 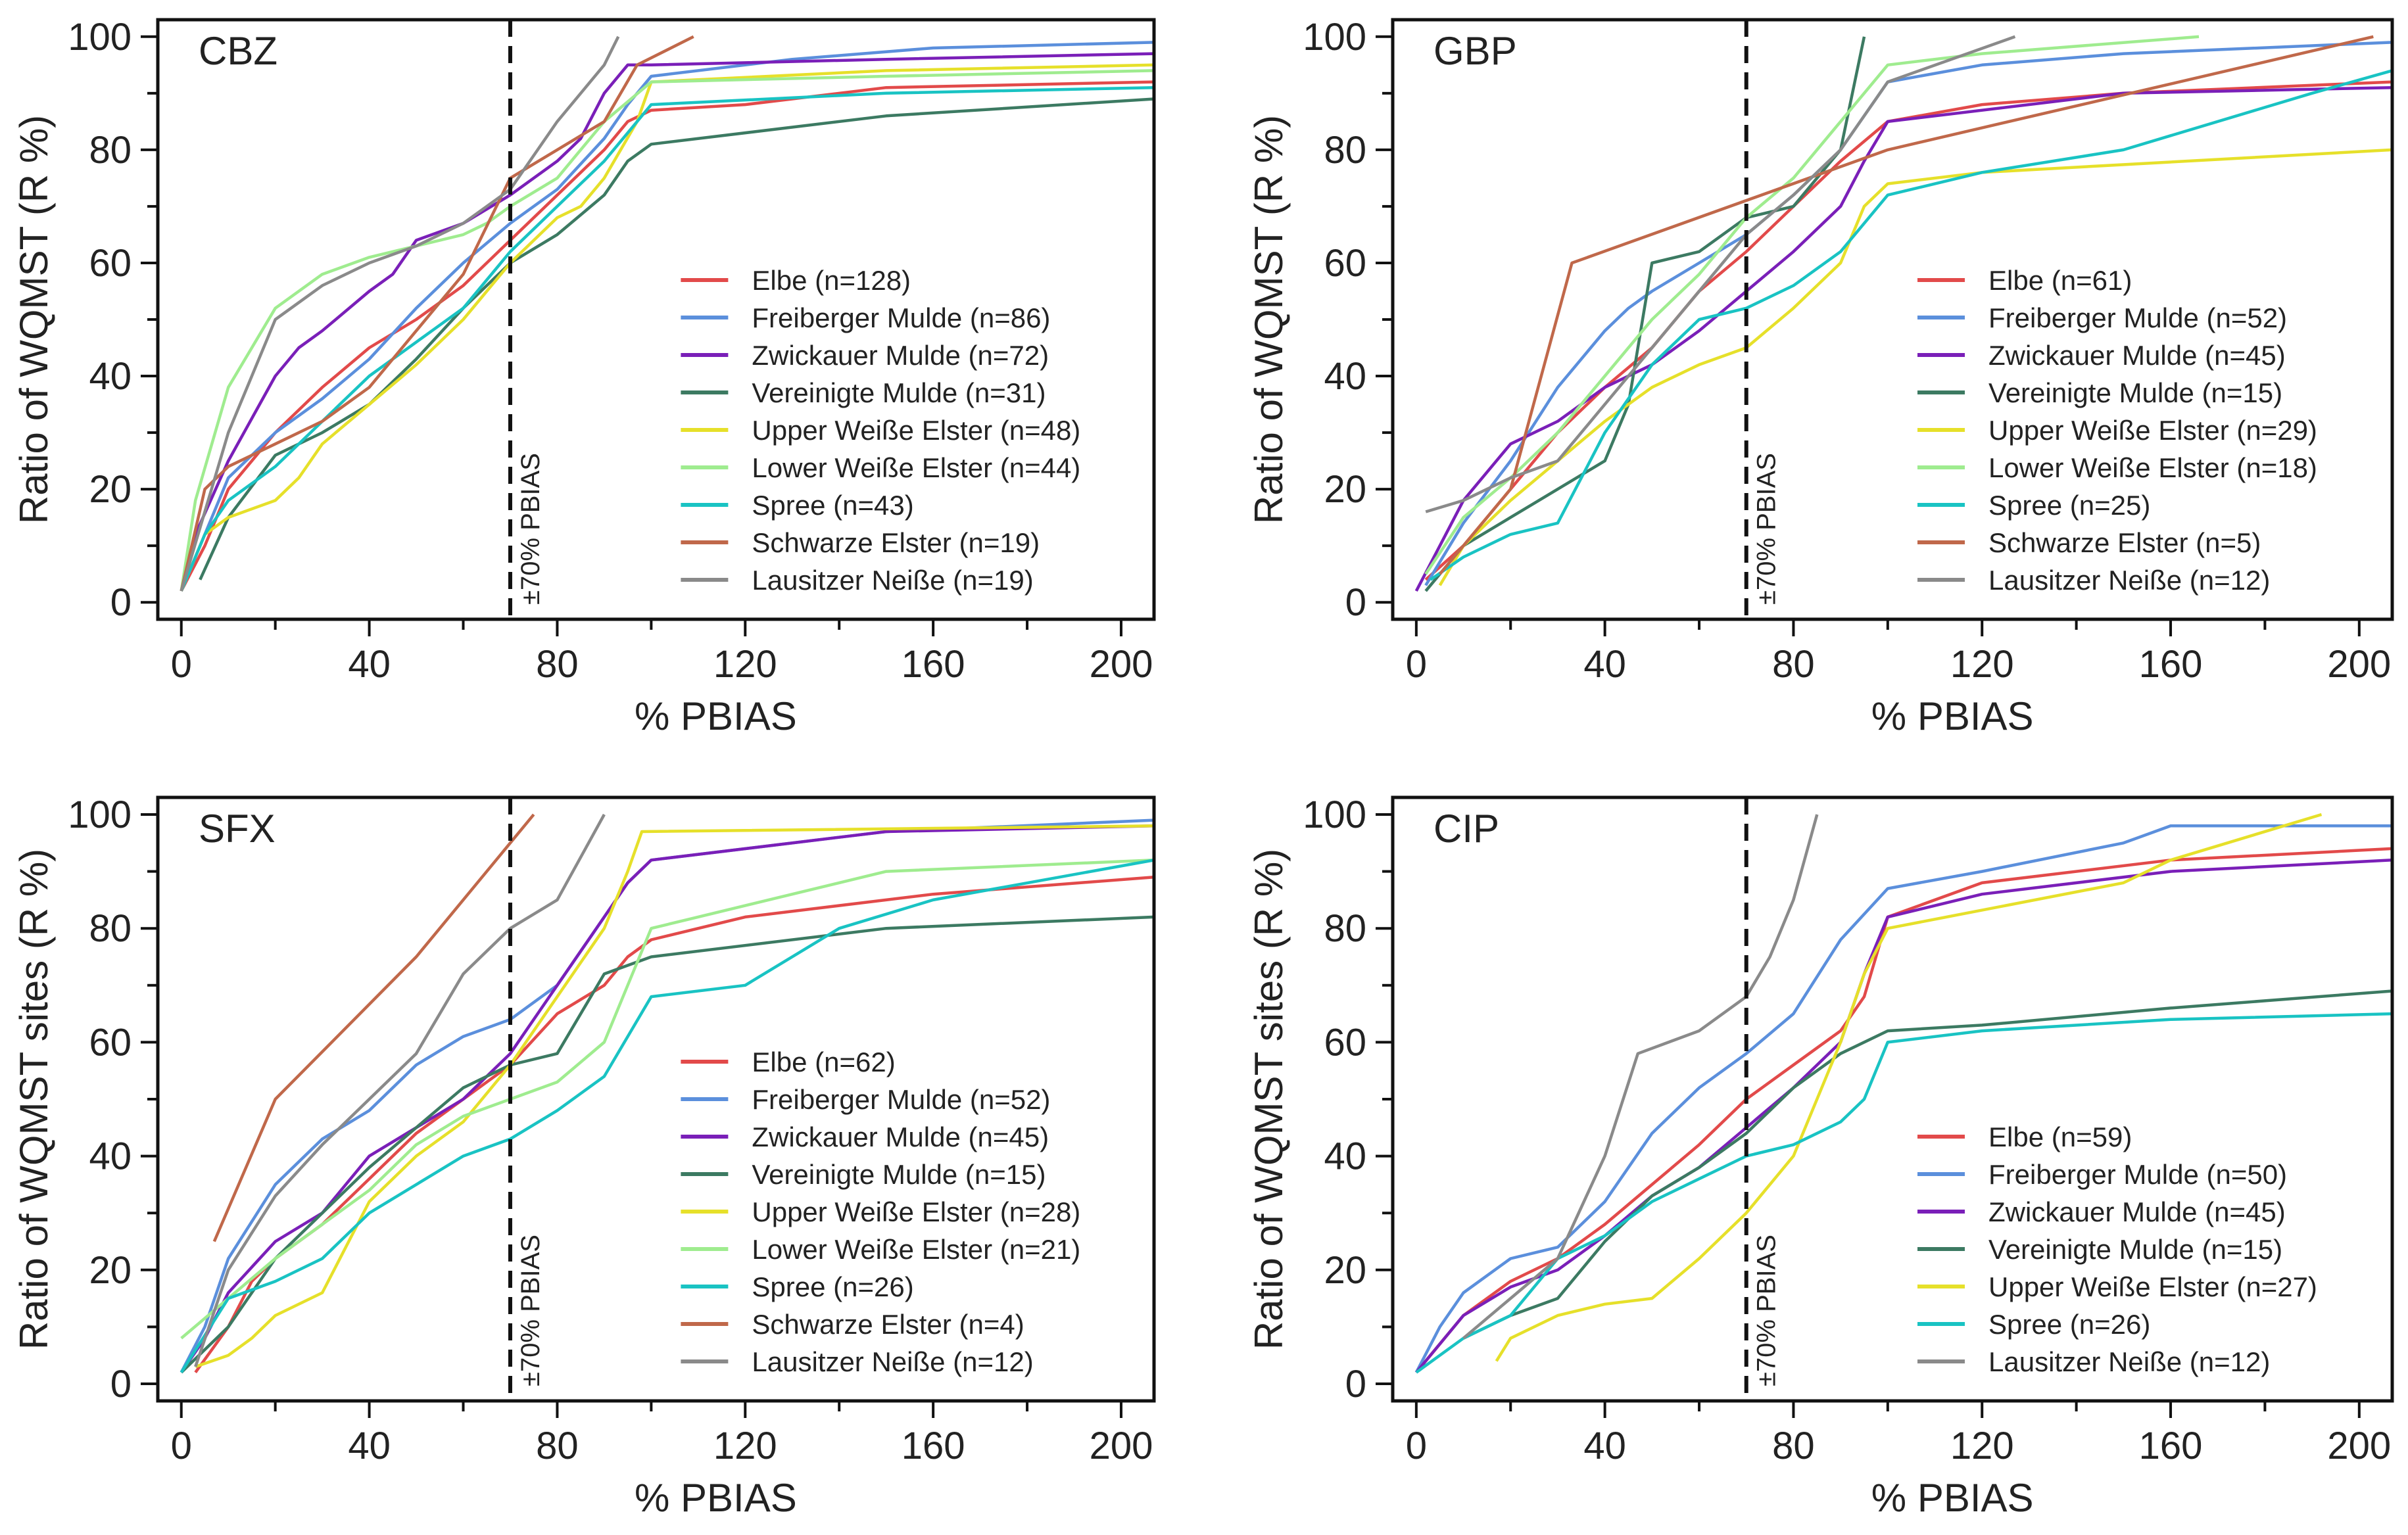 I want to click on panel-title: CIP, so click(x=1466, y=829).